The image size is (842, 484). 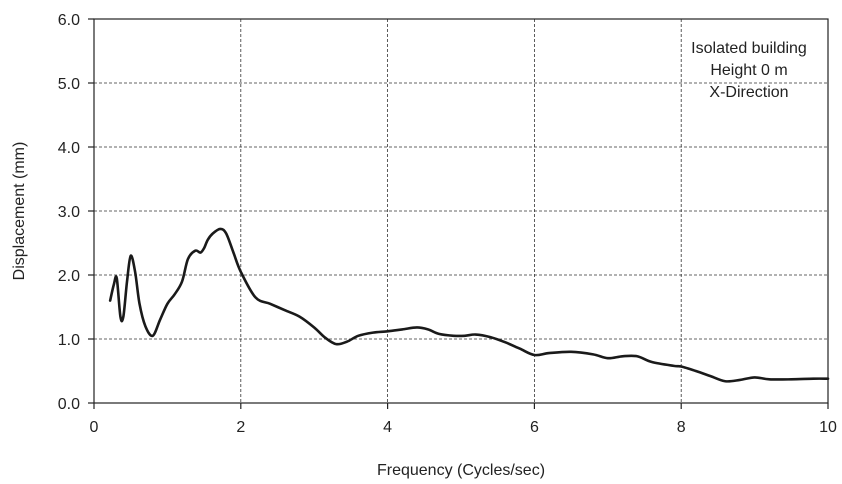 What do you see at coordinates (461, 470) in the screenshot?
I see `x-axis-title: Frequency (Cycles/sec)` at bounding box center [461, 470].